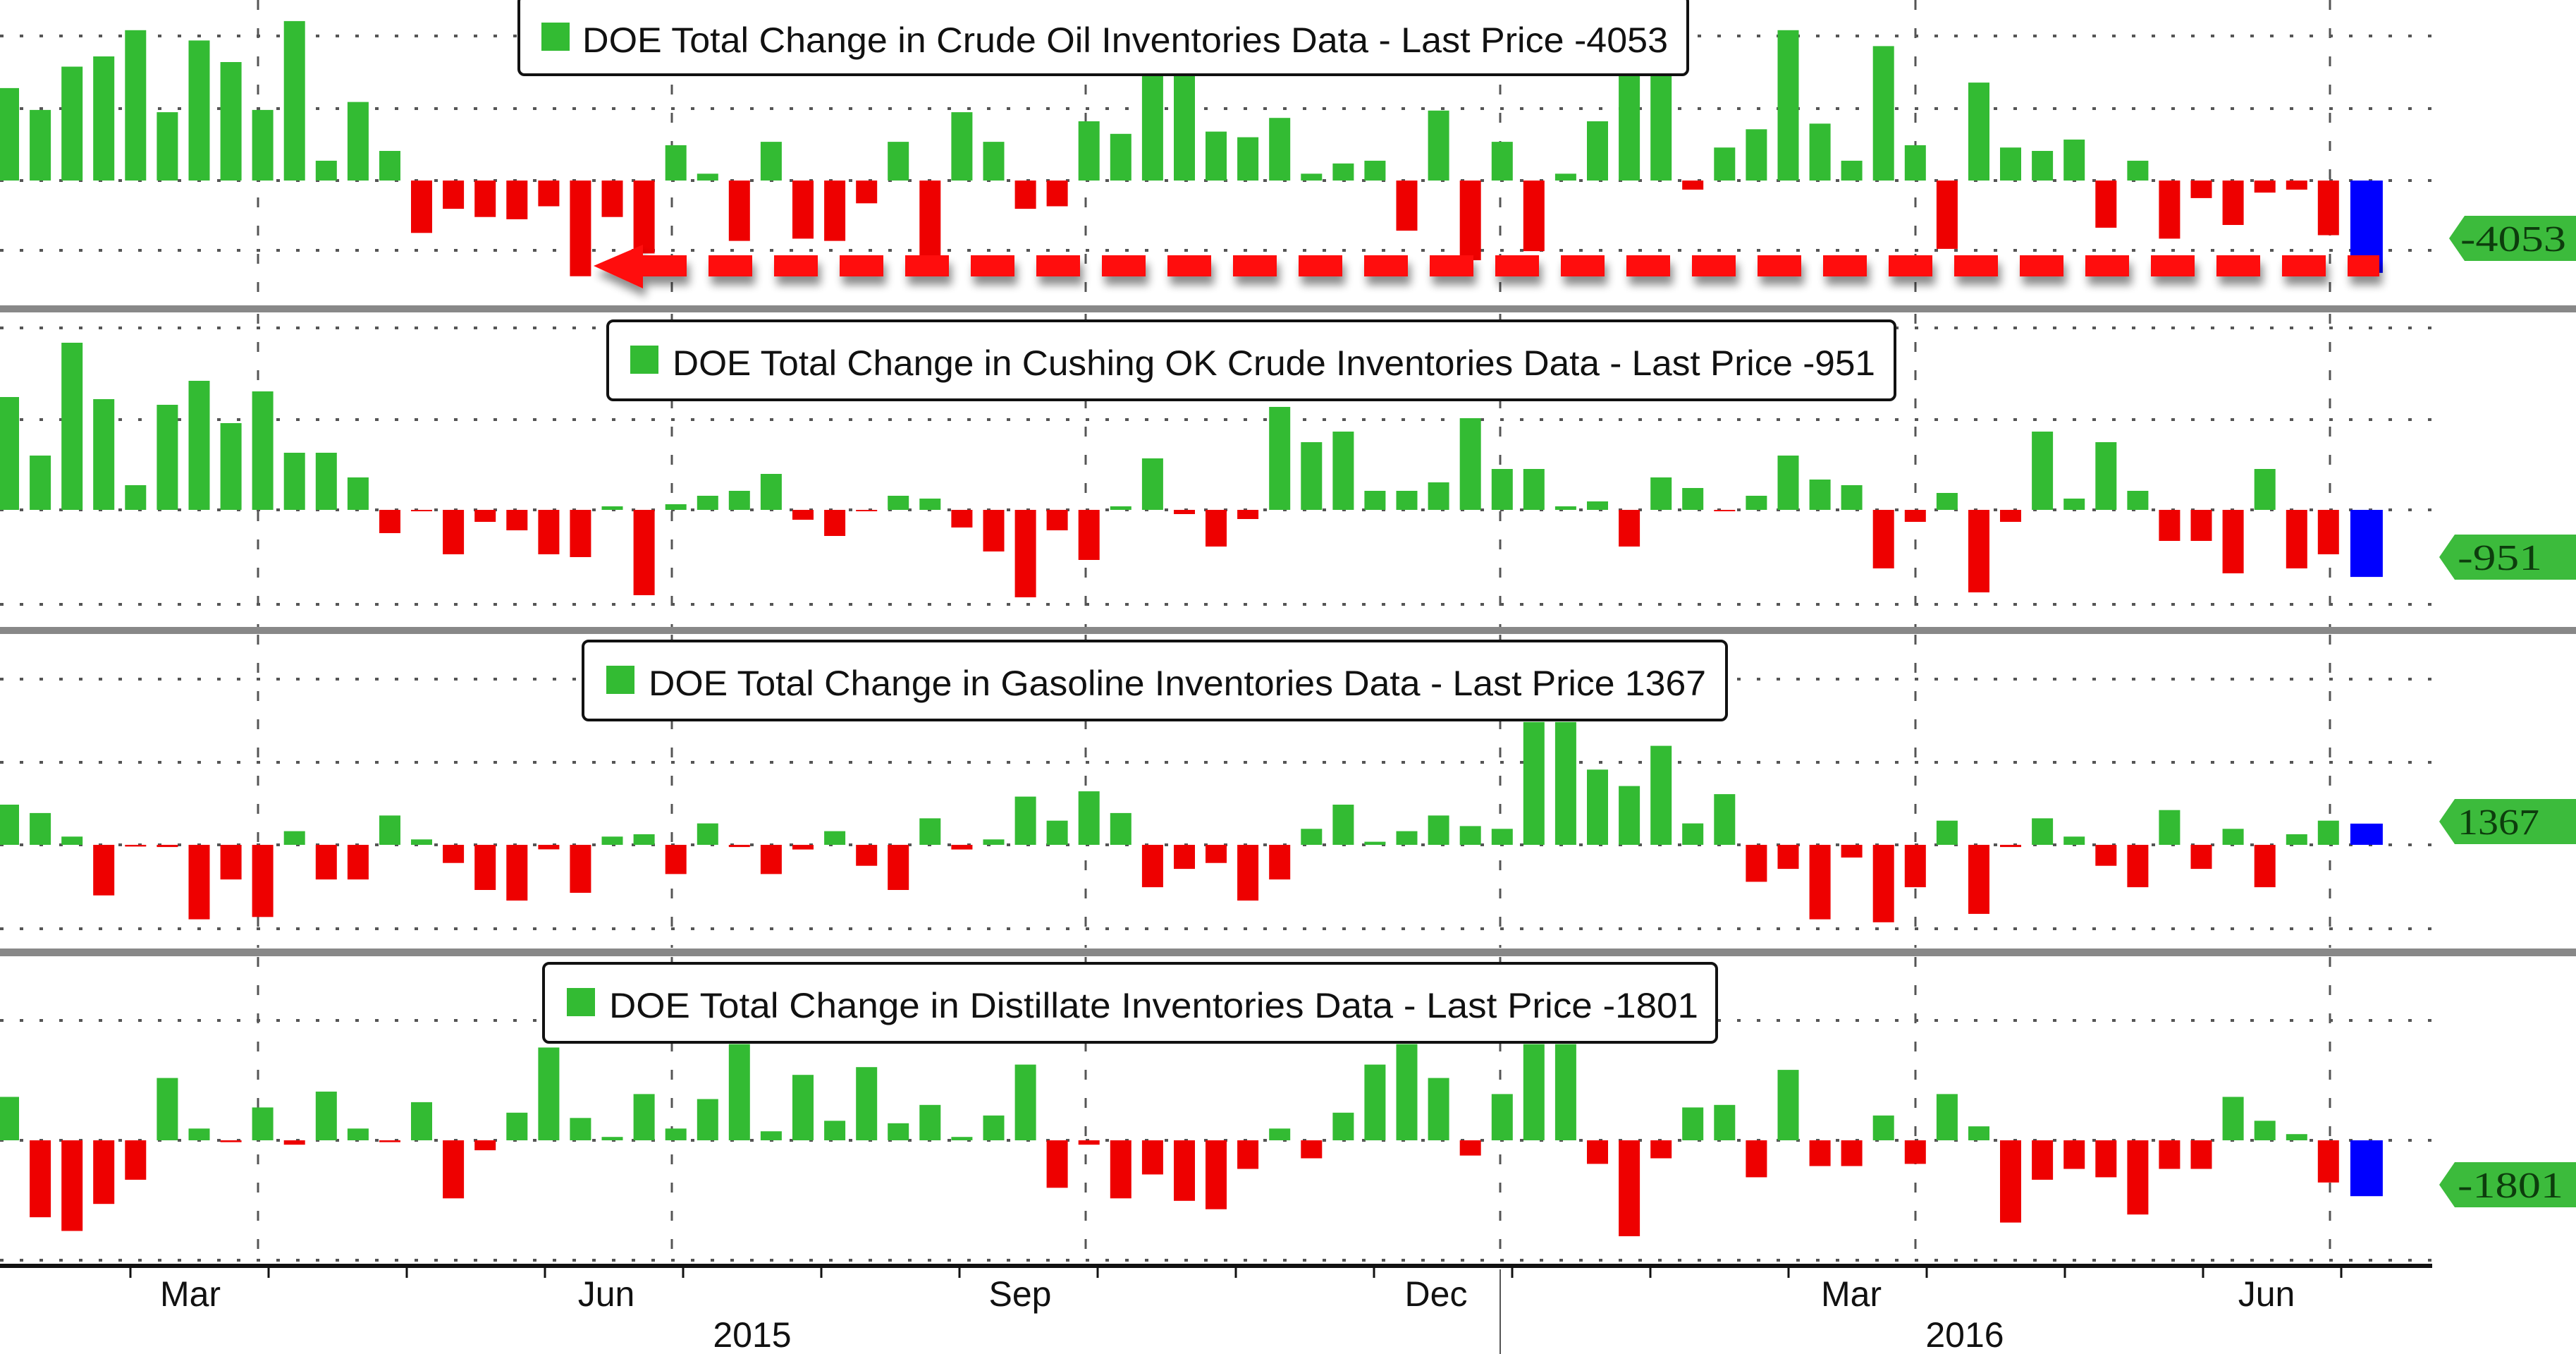  What do you see at coordinates (1288, 308) in the screenshot?
I see `panel-separator` at bounding box center [1288, 308].